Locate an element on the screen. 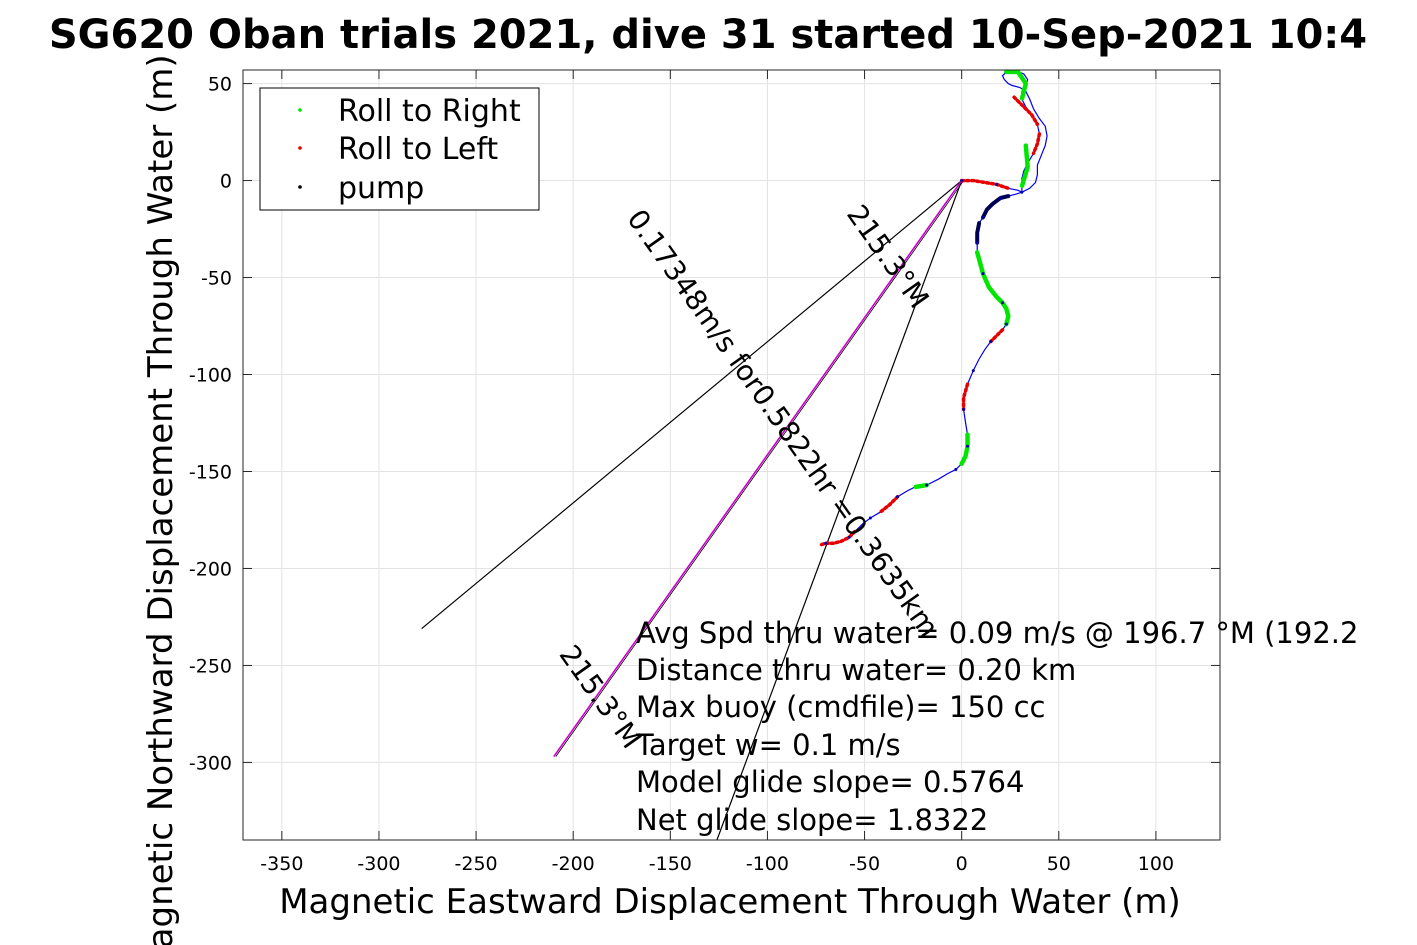  x-tick-label: -300 is located at coordinates (378, 864).